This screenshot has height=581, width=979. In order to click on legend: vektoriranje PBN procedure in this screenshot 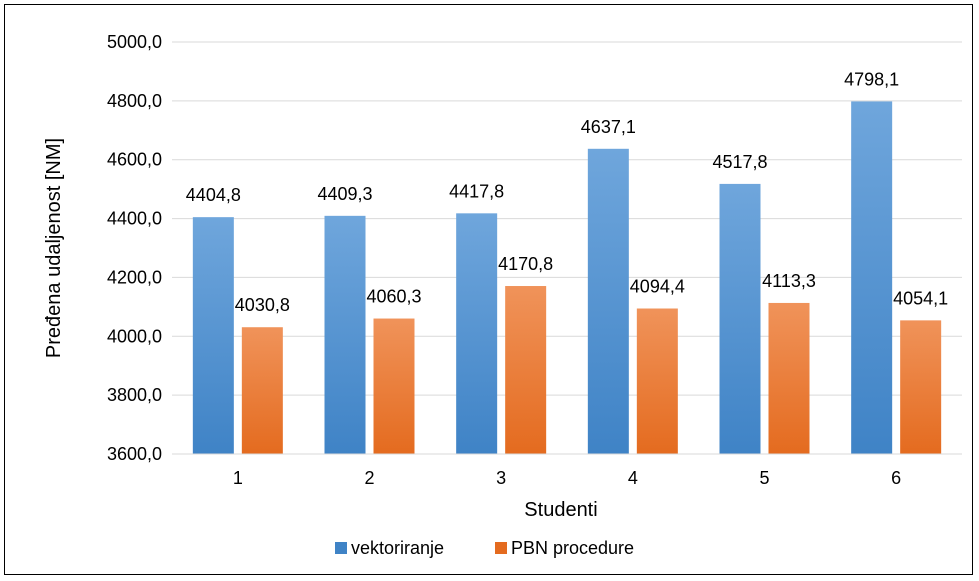, I will do `click(484, 548)`.